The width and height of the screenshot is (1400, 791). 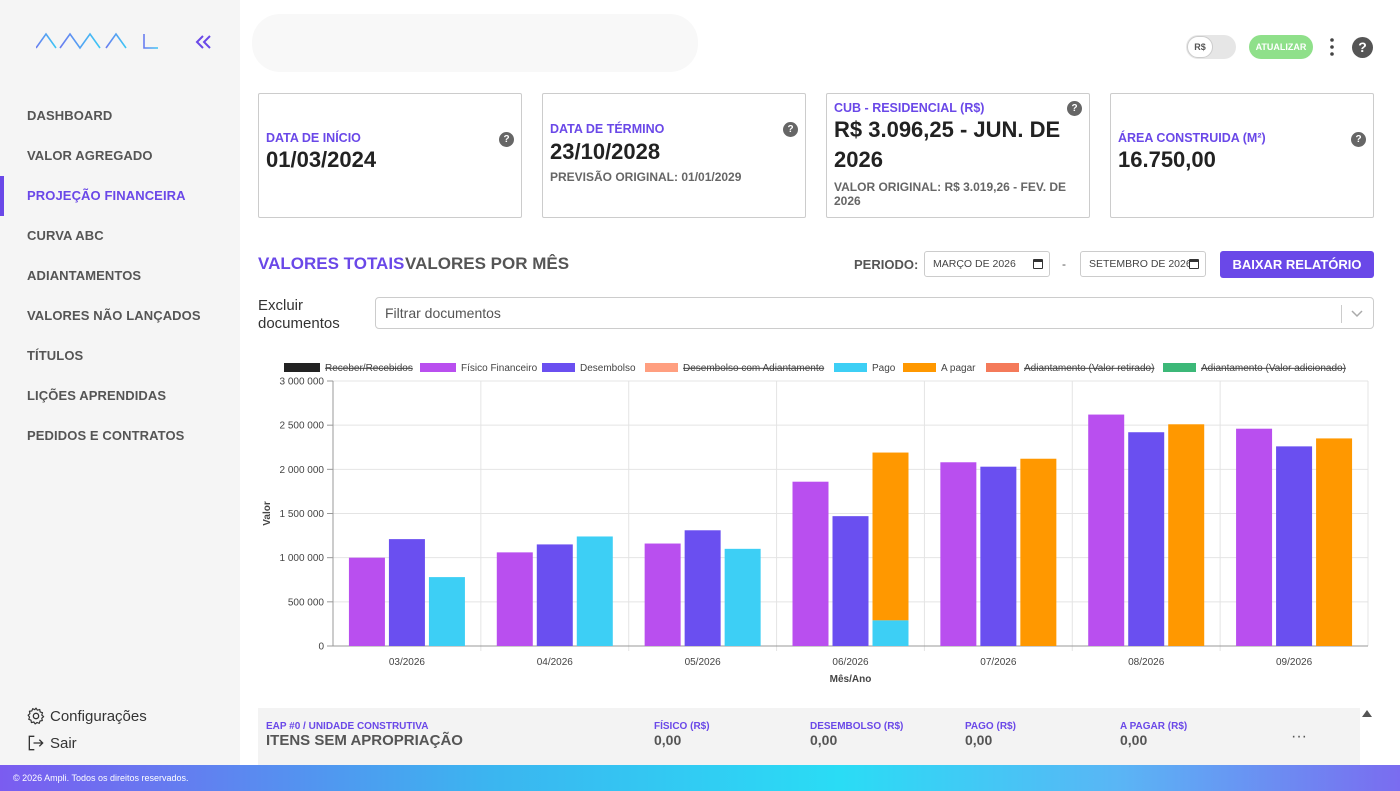 I want to click on legend-label: Pago, so click(x=884, y=368).